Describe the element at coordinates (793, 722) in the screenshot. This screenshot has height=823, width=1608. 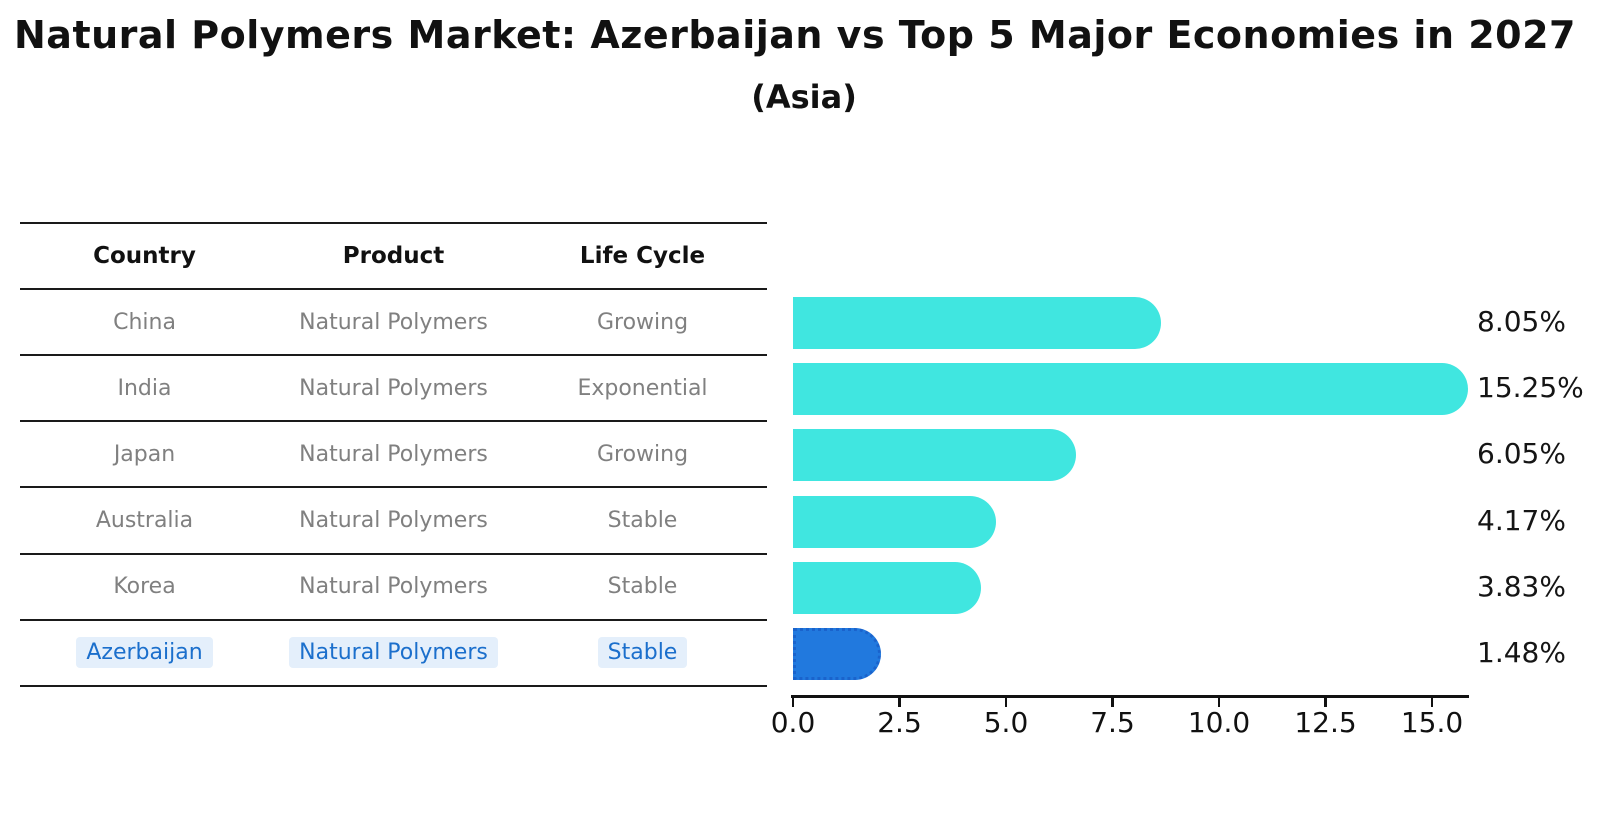
I see `x-tick-label-0.0: 0.0` at that location.